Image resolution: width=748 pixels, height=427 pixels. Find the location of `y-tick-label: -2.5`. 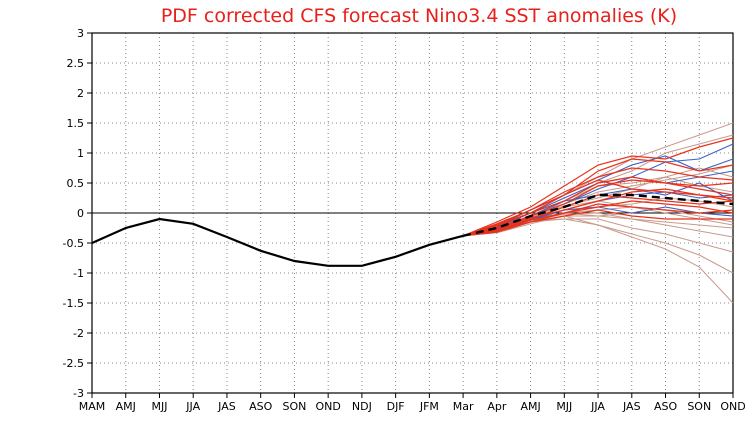

y-tick-label: -2.5 is located at coordinates (73, 363).